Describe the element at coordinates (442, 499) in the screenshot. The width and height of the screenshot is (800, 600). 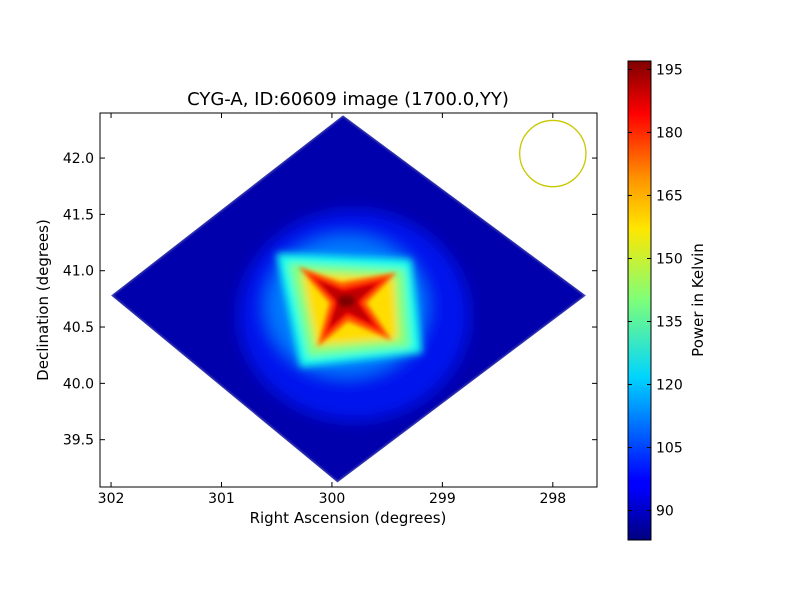
I see `x-tick-label: 299` at that location.